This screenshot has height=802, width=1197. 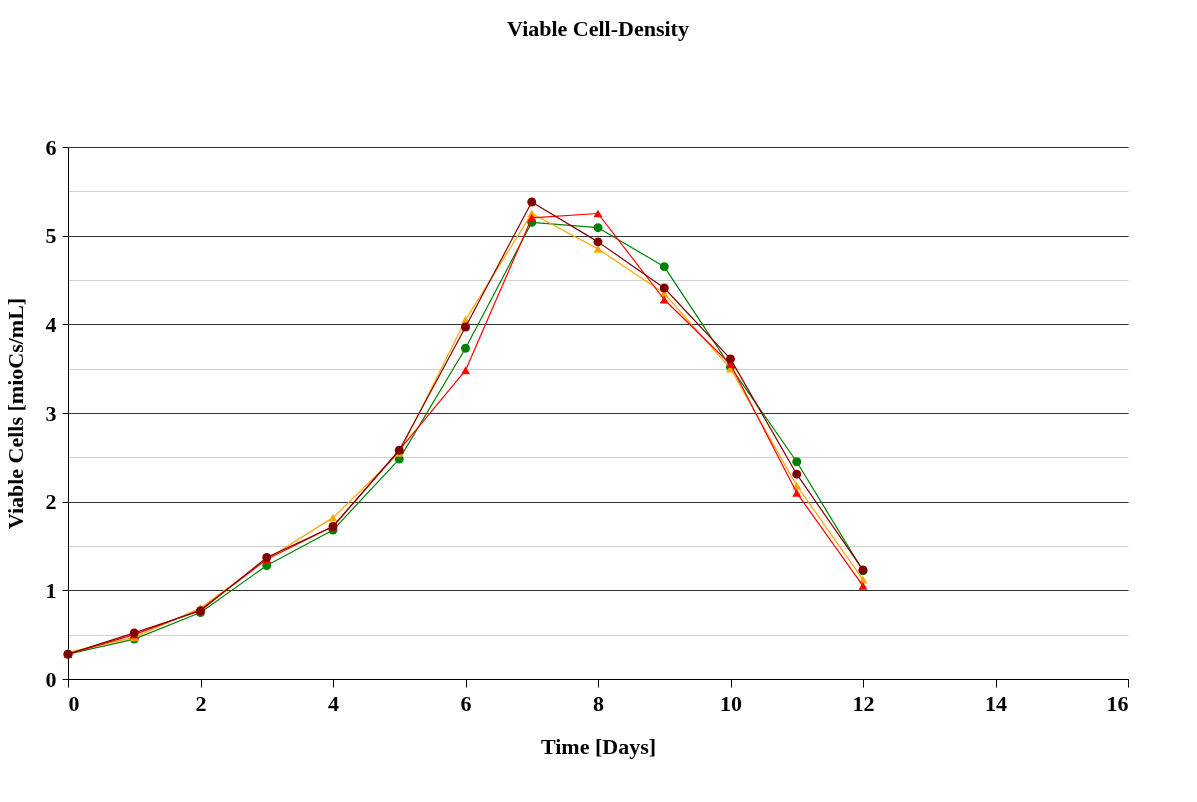 I want to click on y-tick-label: 4, so click(x=51, y=324).